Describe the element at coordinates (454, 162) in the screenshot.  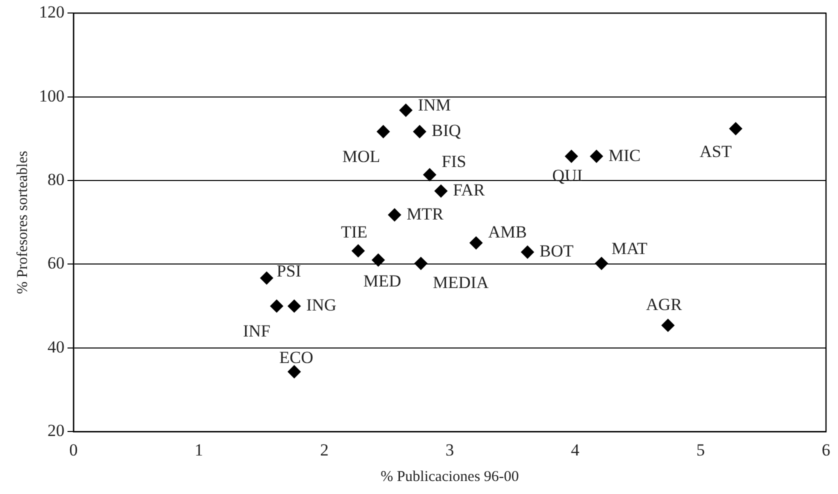
I see `annotation: FIS` at that location.